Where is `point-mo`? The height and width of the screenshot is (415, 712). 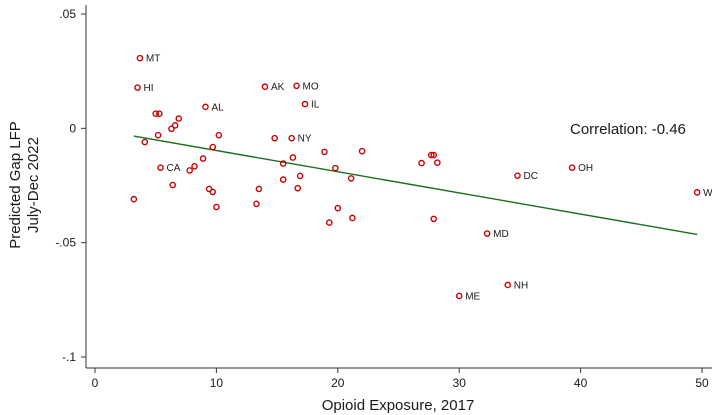
point-mo is located at coordinates (296, 86).